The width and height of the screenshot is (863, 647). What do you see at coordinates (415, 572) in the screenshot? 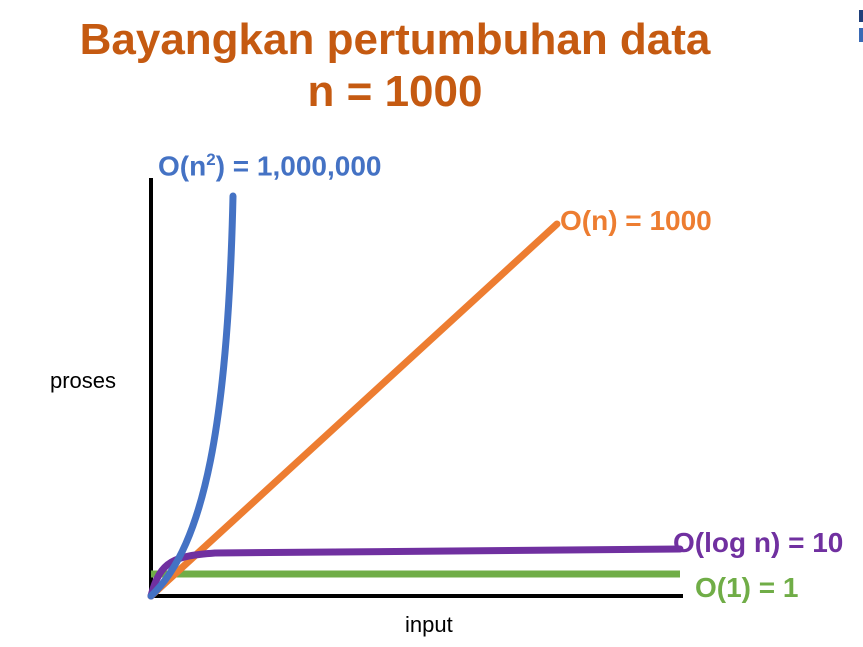
I see `curve-log` at bounding box center [415, 572].